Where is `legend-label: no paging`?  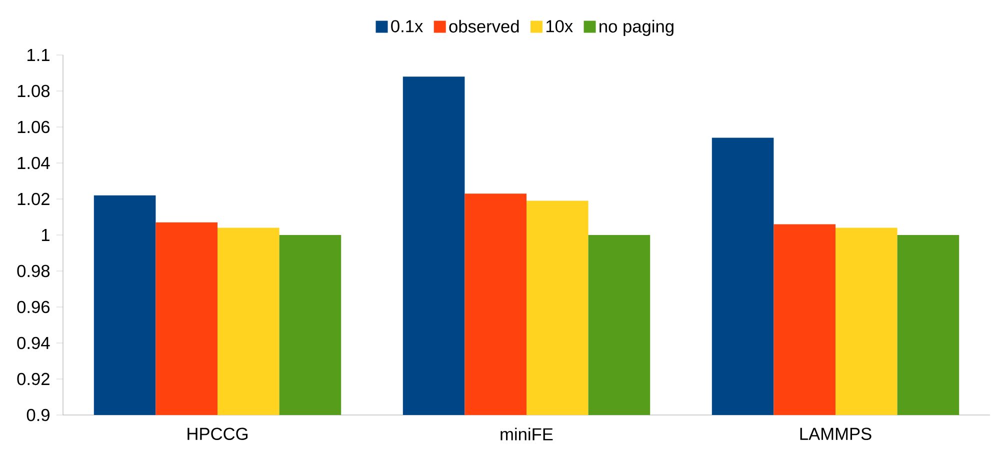
legend-label: no paging is located at coordinates (637, 28).